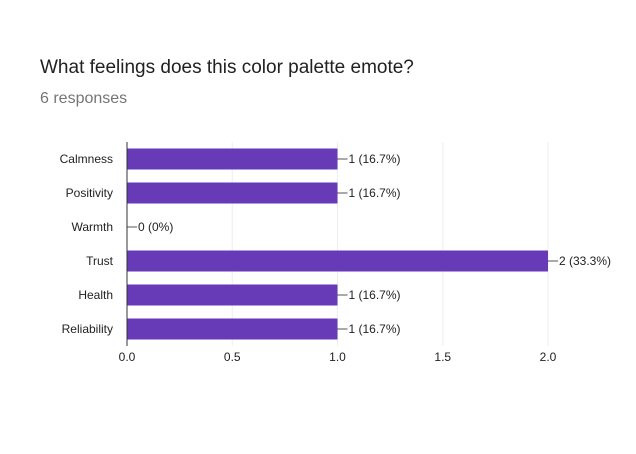  What do you see at coordinates (87, 329) in the screenshot?
I see `category-label: Reliability` at bounding box center [87, 329].